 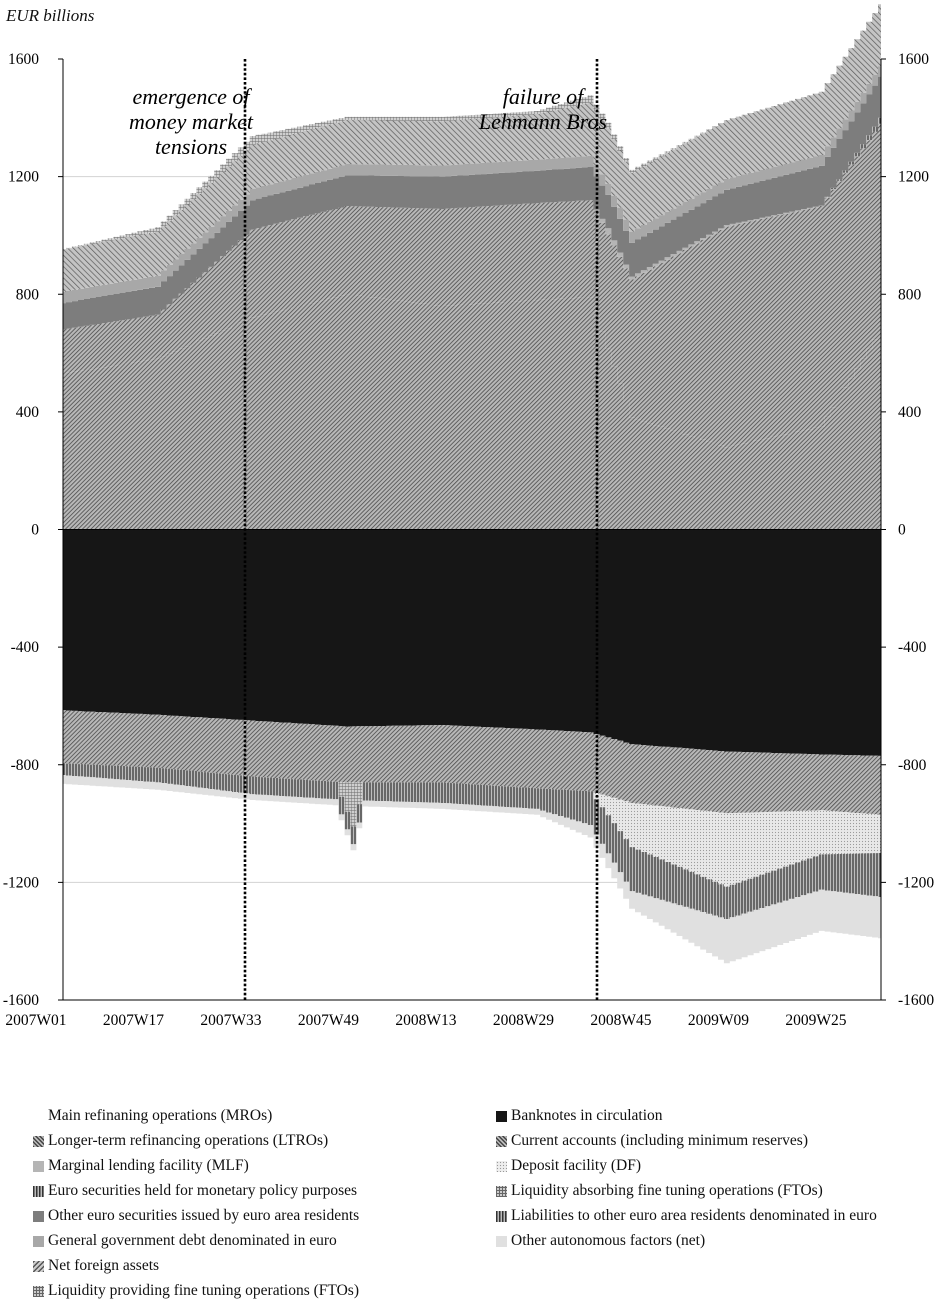 What do you see at coordinates (28, 294) in the screenshot?
I see `y-tick-label-left: 800` at bounding box center [28, 294].